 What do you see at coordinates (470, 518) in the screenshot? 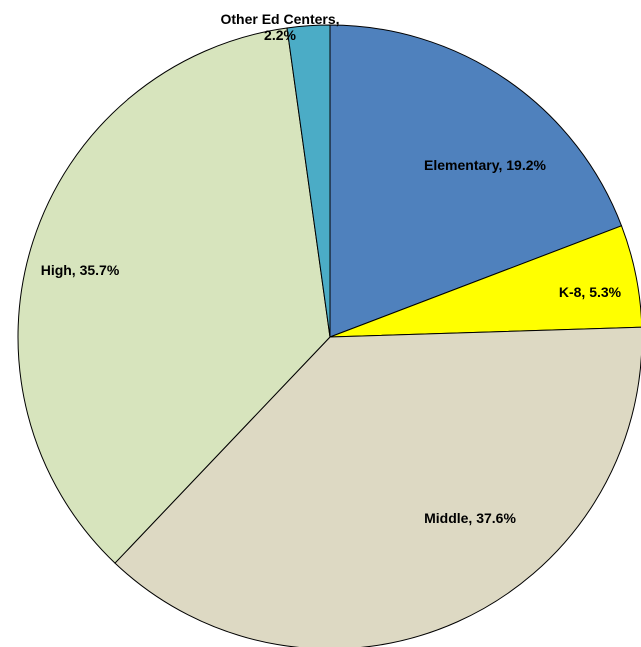
I see `data-label: Middle, 37.6%` at bounding box center [470, 518].